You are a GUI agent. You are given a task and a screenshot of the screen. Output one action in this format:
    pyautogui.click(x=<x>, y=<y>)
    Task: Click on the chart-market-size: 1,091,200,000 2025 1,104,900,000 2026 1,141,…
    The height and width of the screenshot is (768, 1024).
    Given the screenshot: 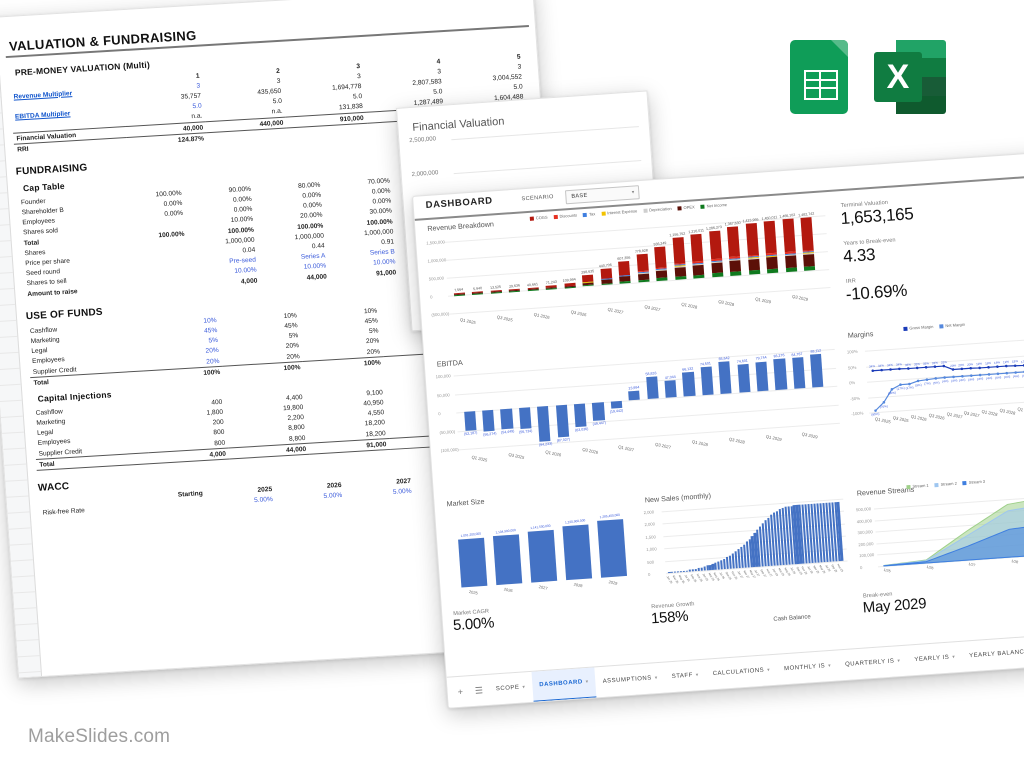 What is the action you would take?
    pyautogui.click(x=543, y=552)
    